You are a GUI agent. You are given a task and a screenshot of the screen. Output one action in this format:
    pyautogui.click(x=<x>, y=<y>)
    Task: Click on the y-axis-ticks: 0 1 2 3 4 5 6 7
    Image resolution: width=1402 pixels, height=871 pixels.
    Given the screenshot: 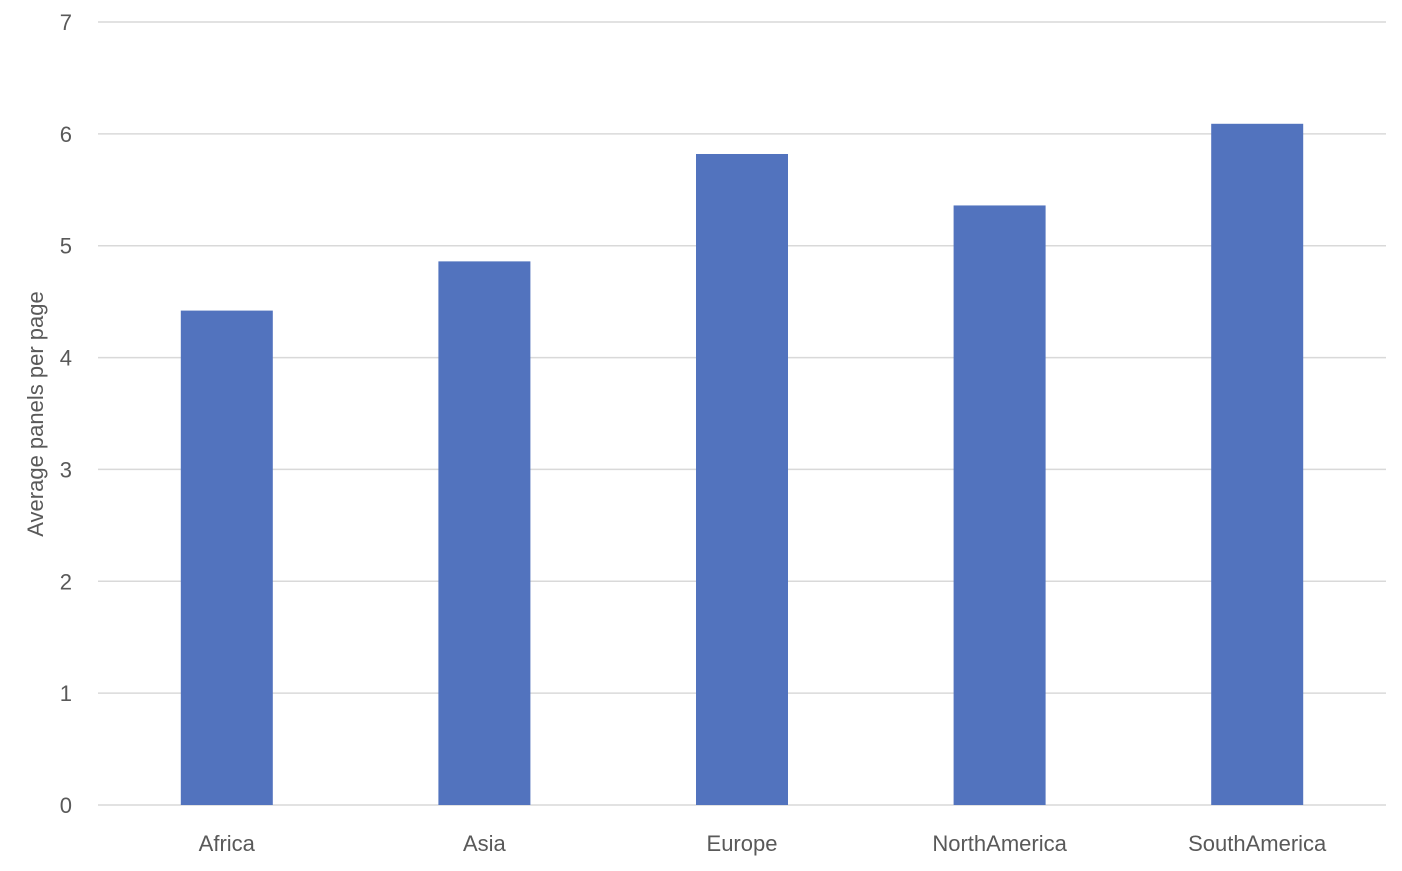 What is the action you would take?
    pyautogui.click(x=66, y=414)
    